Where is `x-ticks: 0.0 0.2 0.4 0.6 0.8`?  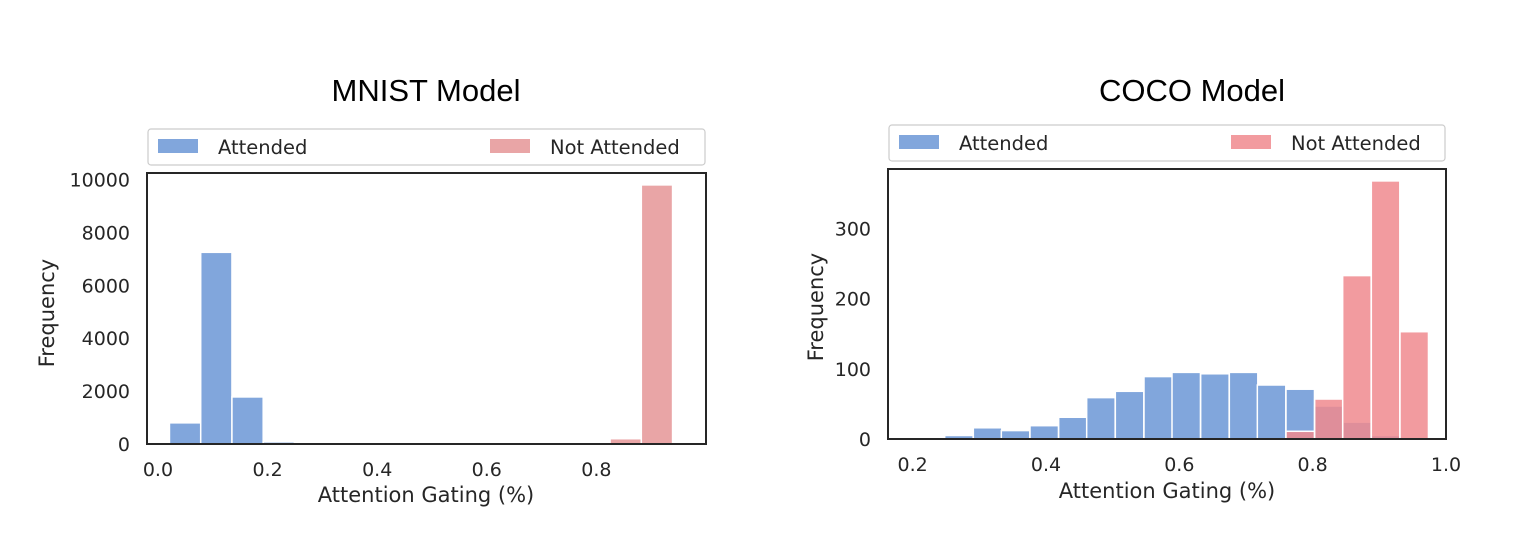 x-ticks: 0.0 0.2 0.4 0.6 0.8 is located at coordinates (377, 470).